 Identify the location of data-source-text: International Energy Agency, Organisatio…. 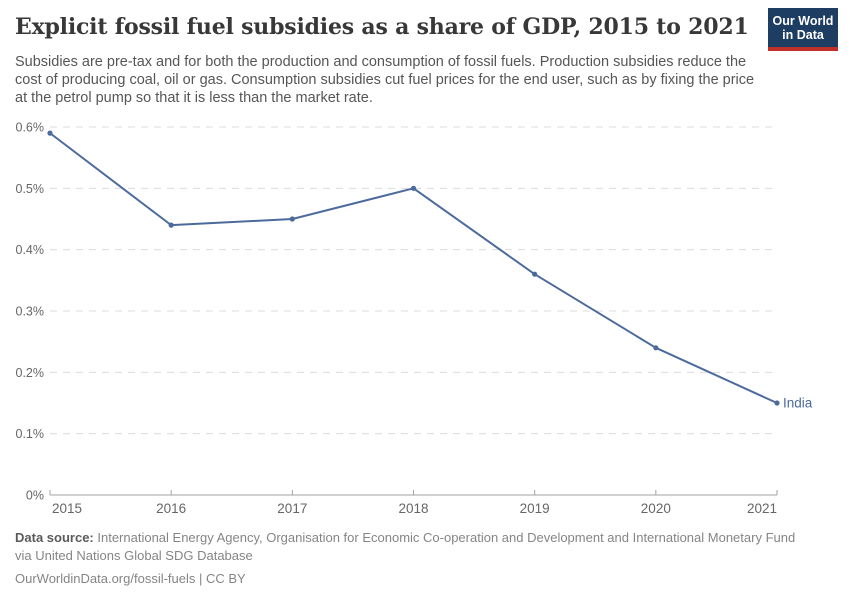
(405, 546).